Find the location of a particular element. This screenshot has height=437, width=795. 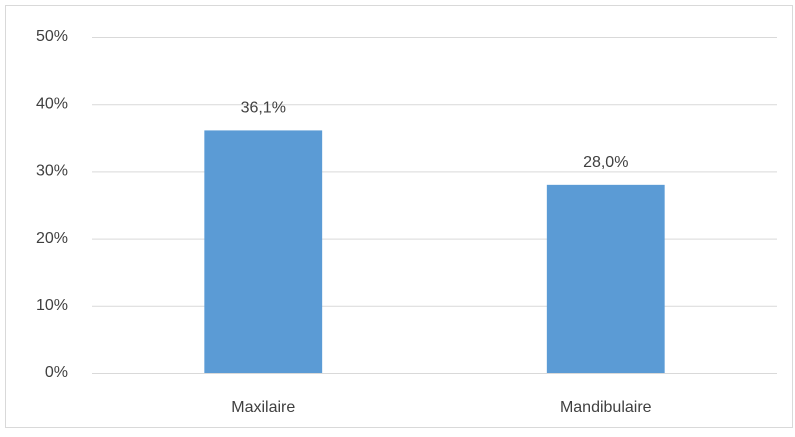

data-label: 28,0% is located at coordinates (605, 162).